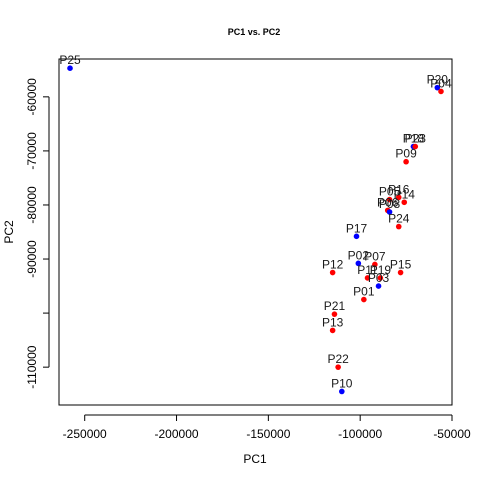 The image size is (480, 480). What do you see at coordinates (441, 83) in the screenshot?
I see `point-label: P04` at bounding box center [441, 83].